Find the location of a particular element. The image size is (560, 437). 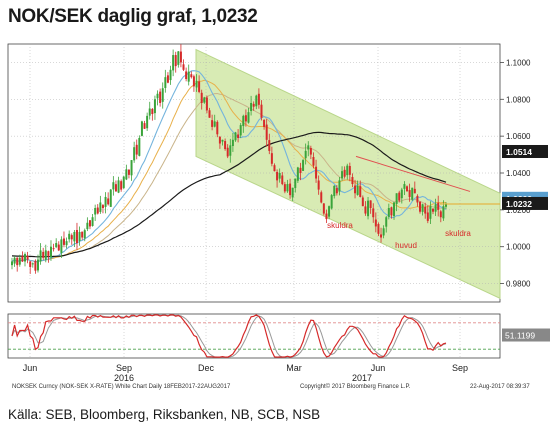

y-tick-label: 1.0000 is located at coordinates (518, 247).